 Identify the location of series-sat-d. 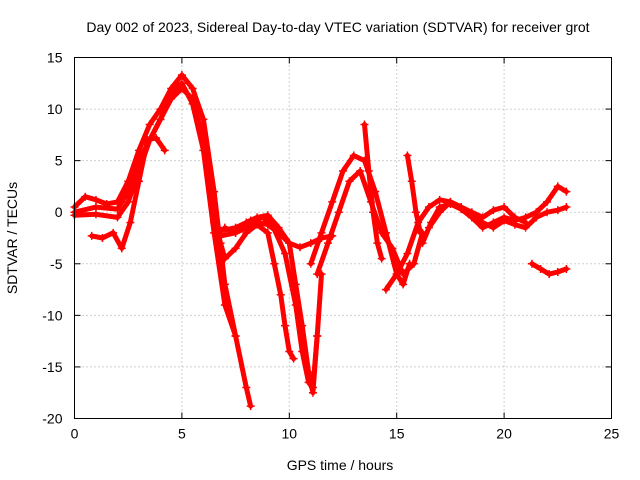
(128, 193).